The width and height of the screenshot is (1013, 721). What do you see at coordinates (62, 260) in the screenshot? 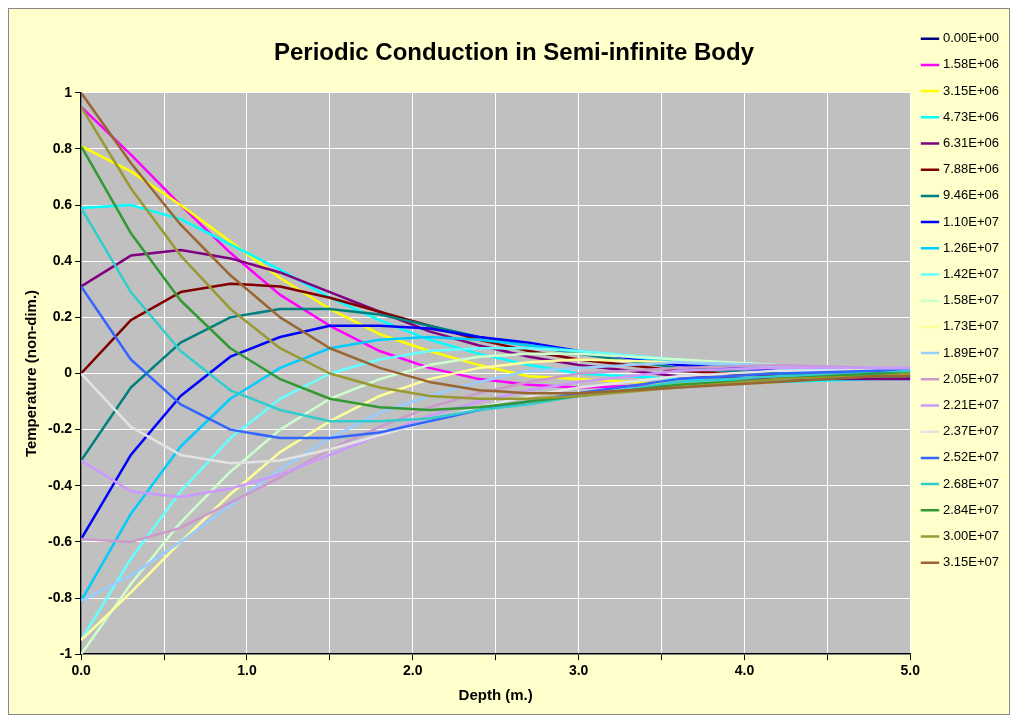
I see `y-tick-label: 0.4` at bounding box center [62, 260].